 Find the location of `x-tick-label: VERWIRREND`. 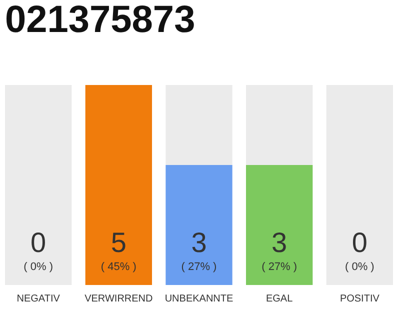

x-tick-label: VERWIRREND is located at coordinates (118, 299).